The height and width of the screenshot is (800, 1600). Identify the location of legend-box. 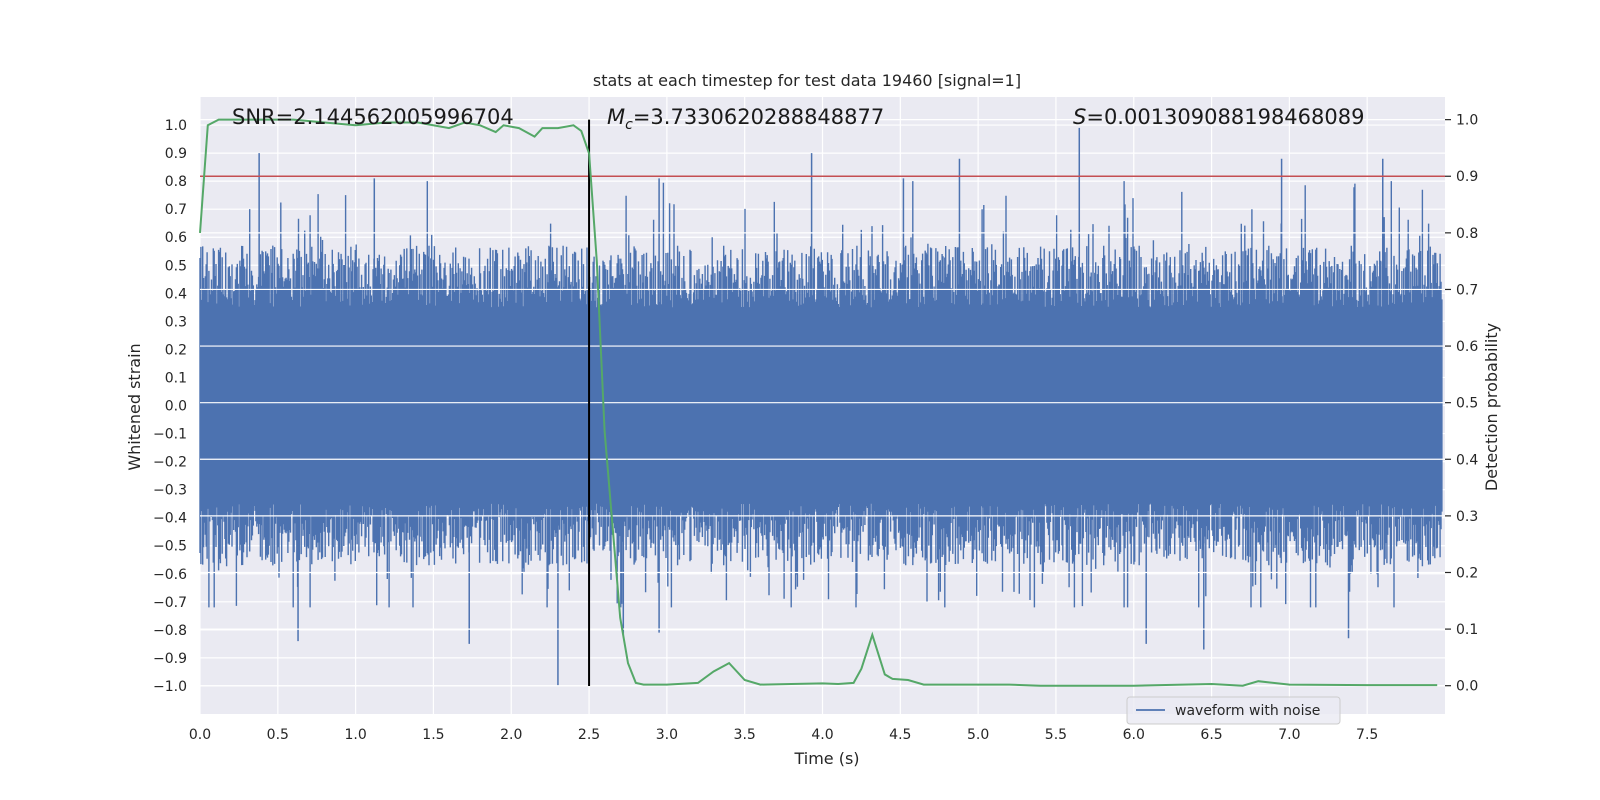
(1233, 710).